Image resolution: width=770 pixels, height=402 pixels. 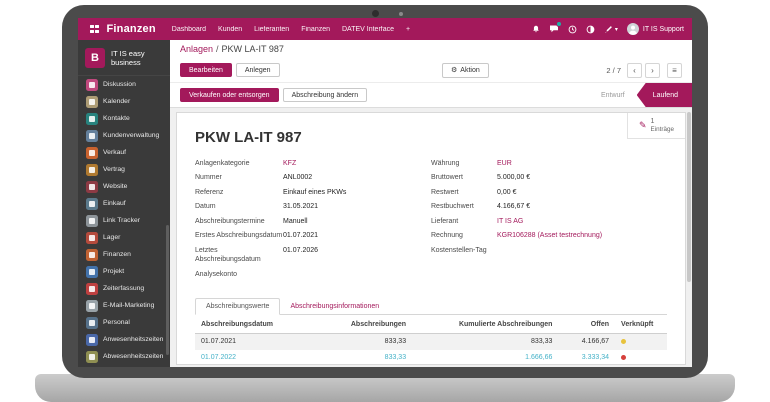 What do you see at coordinates (230, 29) in the screenshot?
I see `menu-kunden: Kunden` at bounding box center [230, 29].